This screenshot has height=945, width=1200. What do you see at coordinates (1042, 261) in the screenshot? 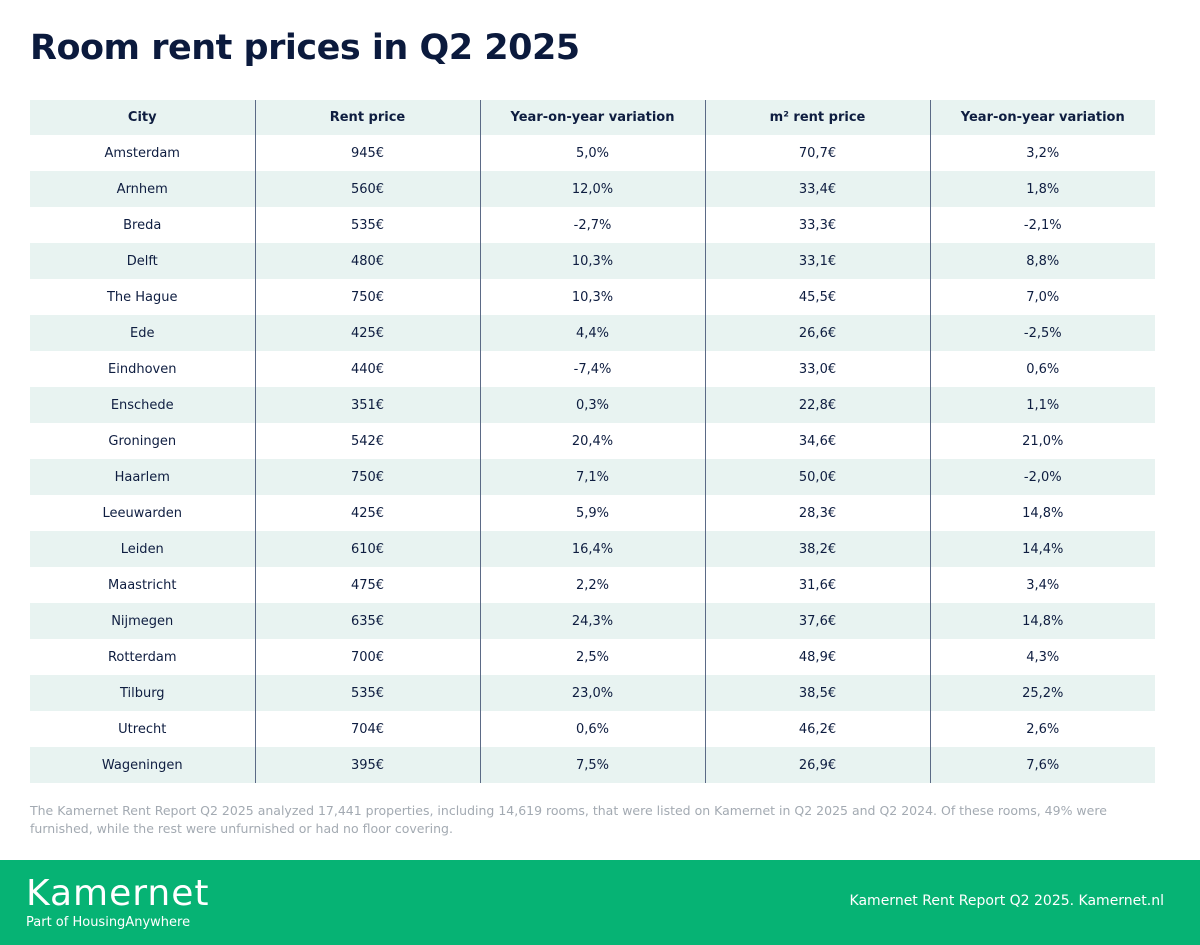
I see `table-cell: 8,8%` at bounding box center [1042, 261].